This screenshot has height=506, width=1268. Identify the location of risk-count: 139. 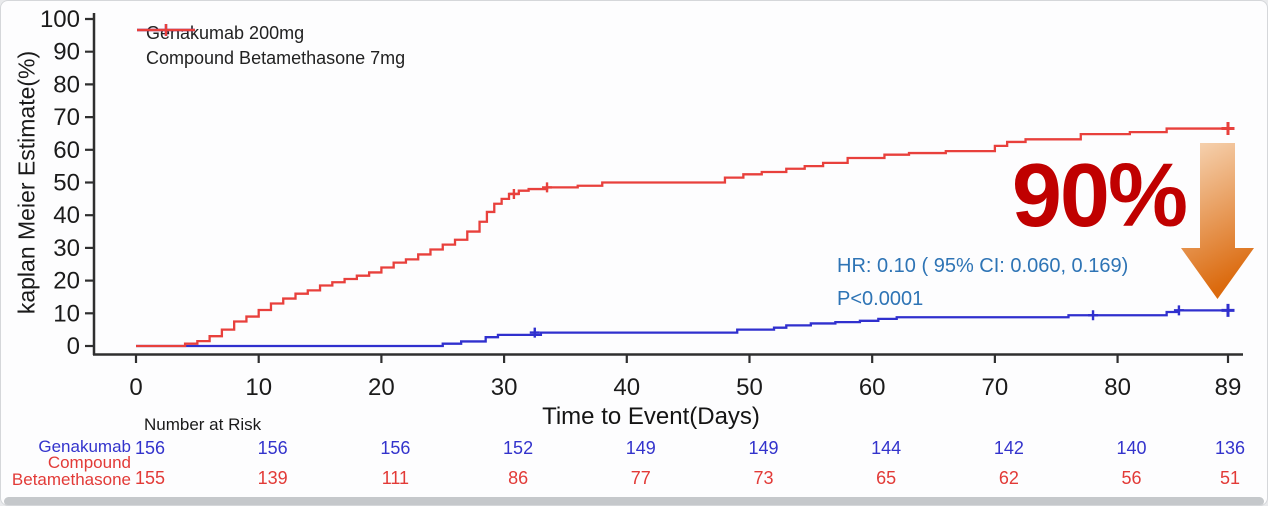
(272, 478).